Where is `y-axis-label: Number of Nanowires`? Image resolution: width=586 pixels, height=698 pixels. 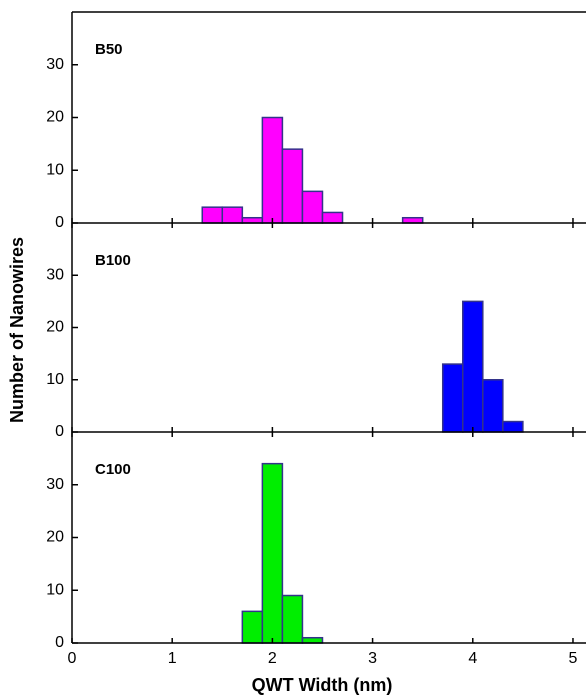 y-axis-label: Number of Nanowires is located at coordinates (17, 330).